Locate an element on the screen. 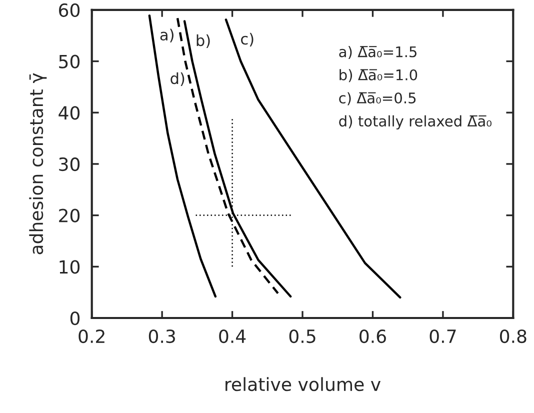  x-tick-label: 0.4 is located at coordinates (232, 336).